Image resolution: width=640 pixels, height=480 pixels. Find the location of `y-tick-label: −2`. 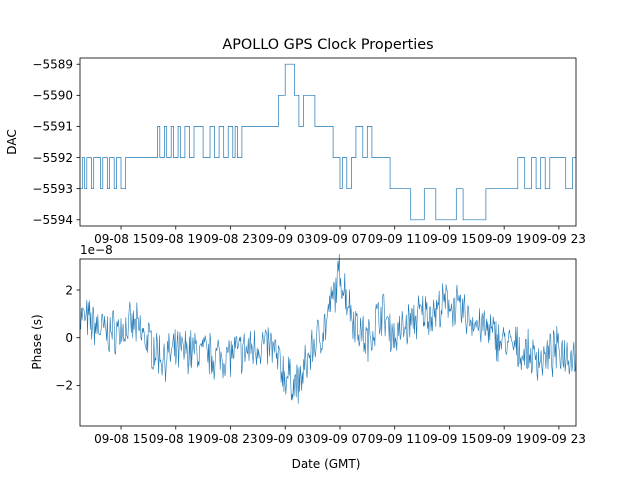

y-tick-label: −2 is located at coordinates (64, 386).